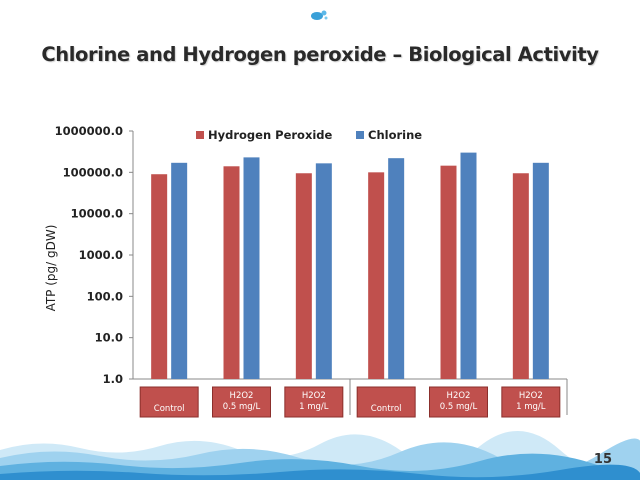 Image resolution: width=640 pixels, height=480 pixels. Describe the element at coordinates (89, 131) in the screenshot. I see `y-tick-label: 1000000.0` at that location.